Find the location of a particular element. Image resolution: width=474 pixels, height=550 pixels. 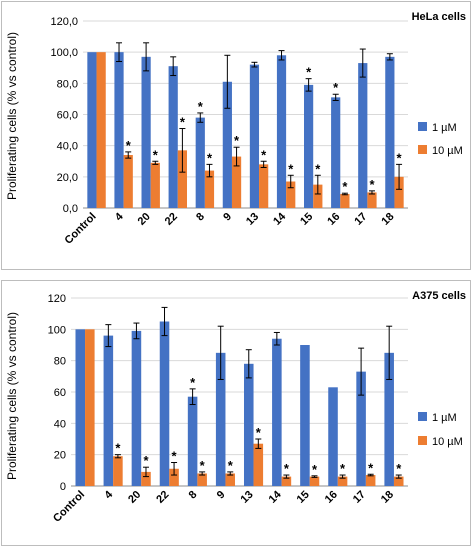

legend-swatch-10uM is located at coordinates (422, 440).